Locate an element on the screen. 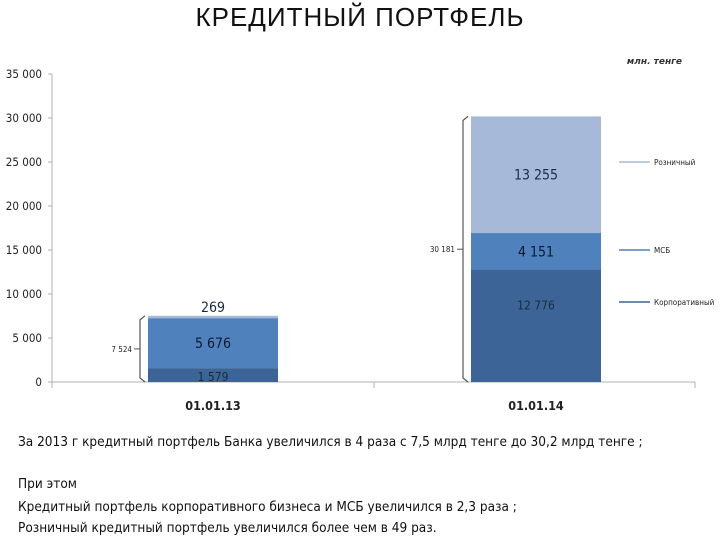 The image size is (720, 540). y-tick-label: 15 000 is located at coordinates (24, 250).